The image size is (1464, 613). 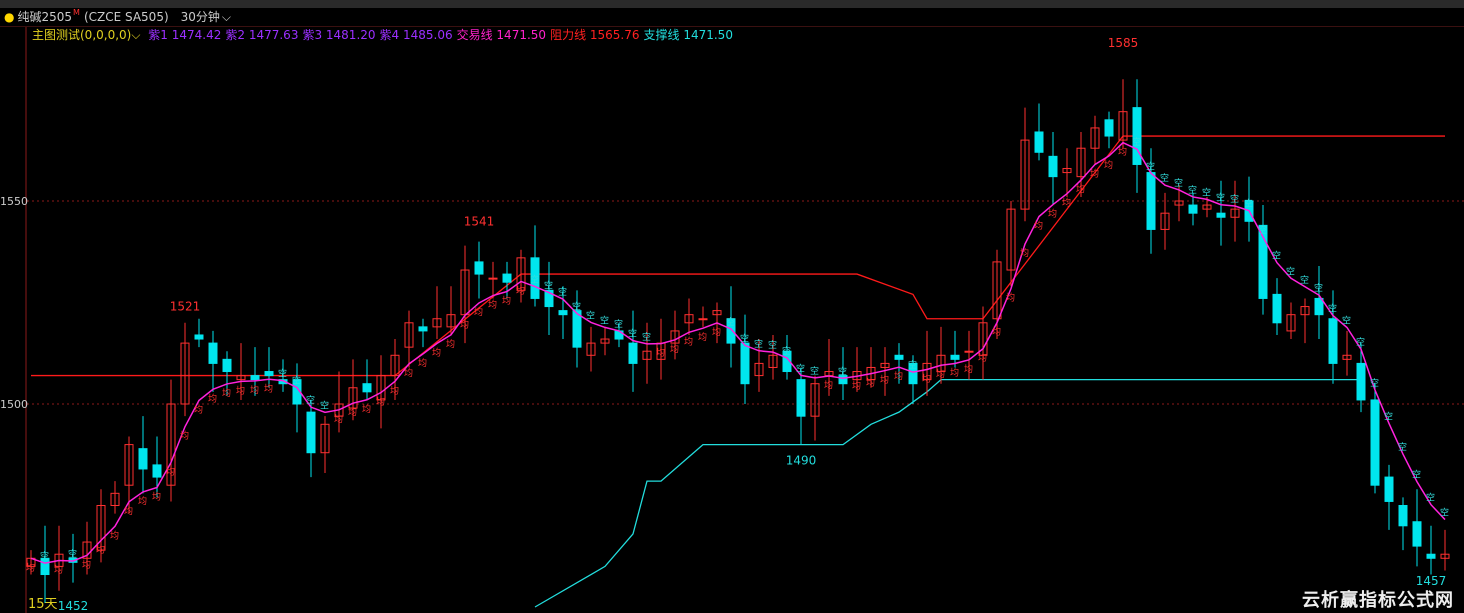 What do you see at coordinates (262, 35) in the screenshot?
I see `legend-item: 紫2 1477.63` at bounding box center [262, 35].